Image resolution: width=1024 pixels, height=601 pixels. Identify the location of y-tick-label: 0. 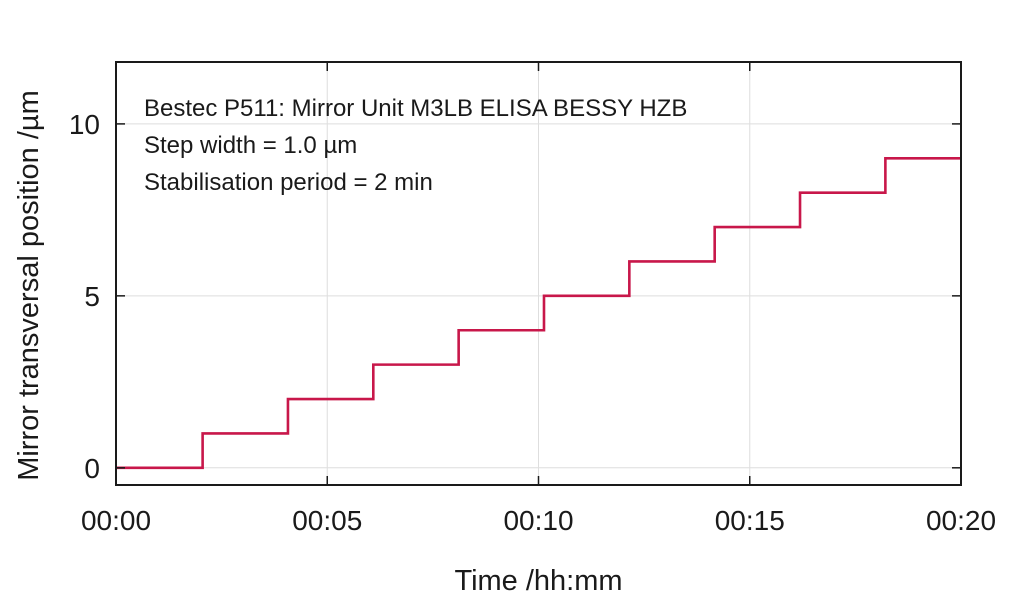
(92, 468).